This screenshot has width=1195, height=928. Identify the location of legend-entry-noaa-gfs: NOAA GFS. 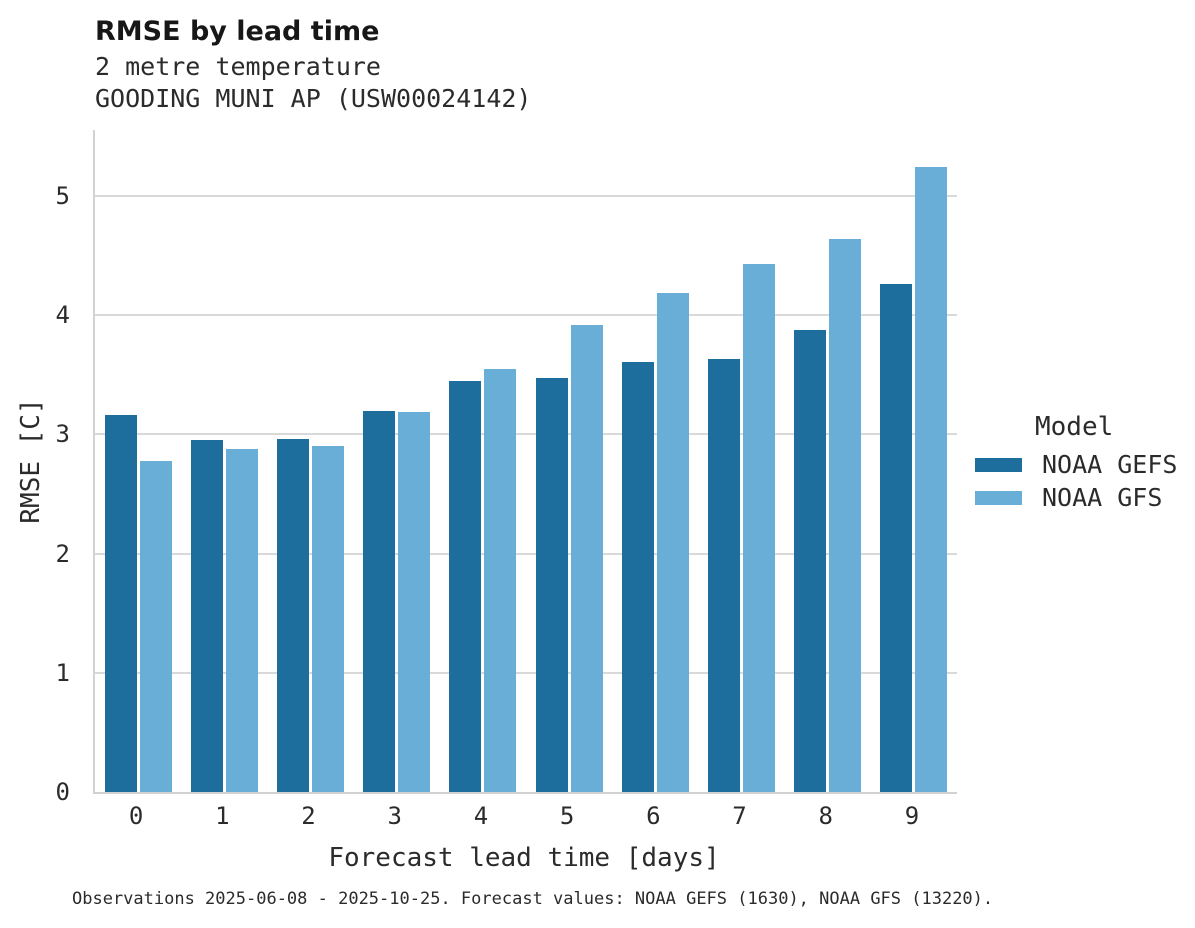
(1082, 497).